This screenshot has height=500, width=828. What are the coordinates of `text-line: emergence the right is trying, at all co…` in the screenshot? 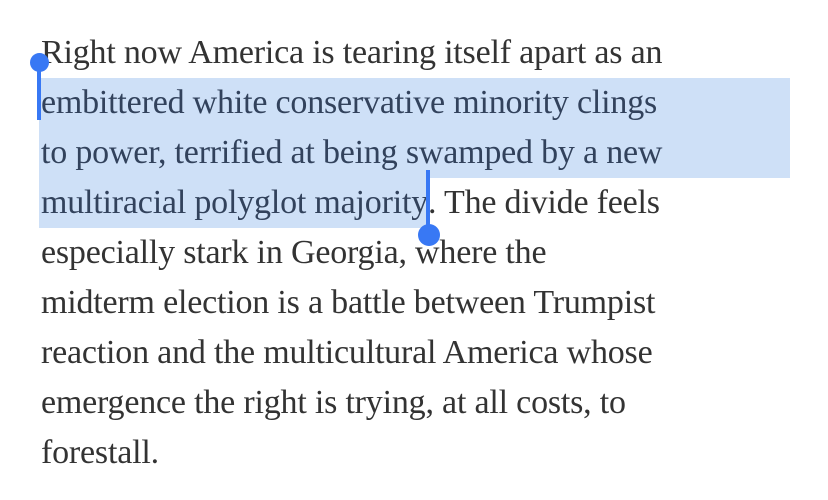 It's located at (415, 403).